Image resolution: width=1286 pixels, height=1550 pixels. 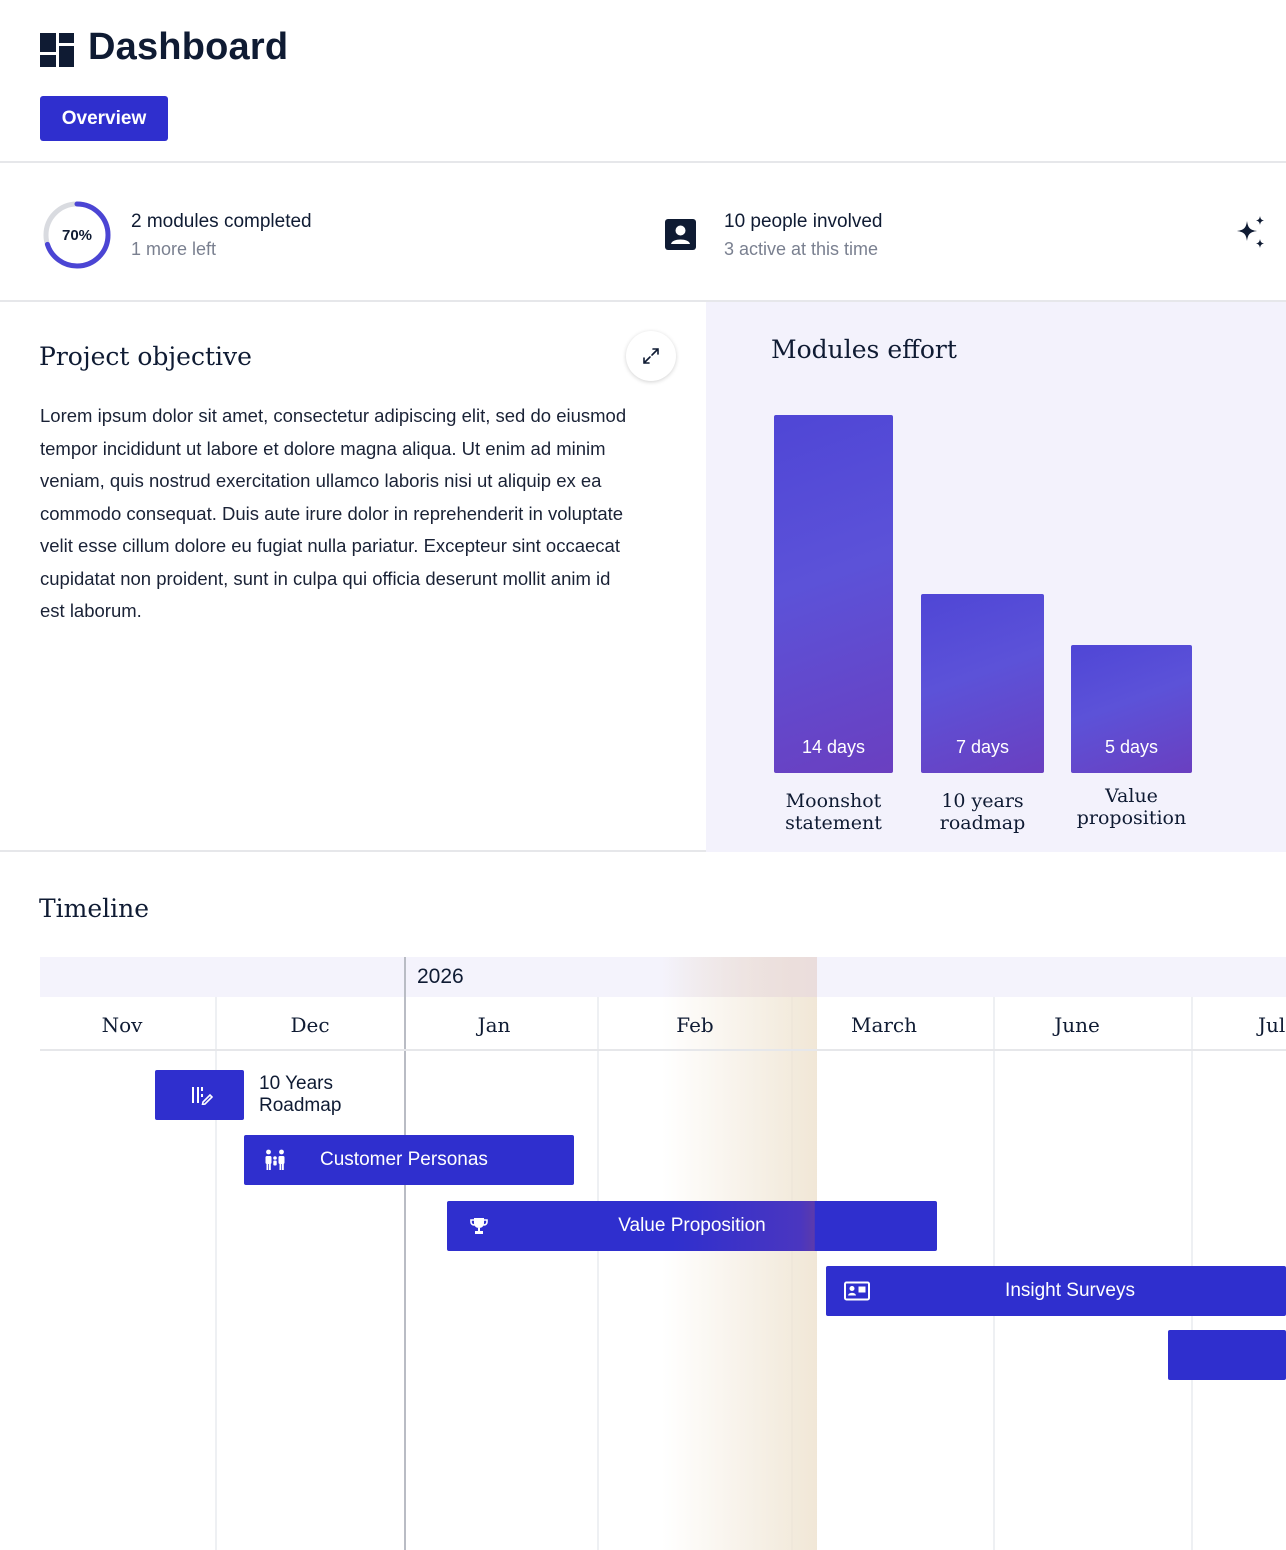 I want to click on chart-title: Modules effort, so click(x=864, y=349).